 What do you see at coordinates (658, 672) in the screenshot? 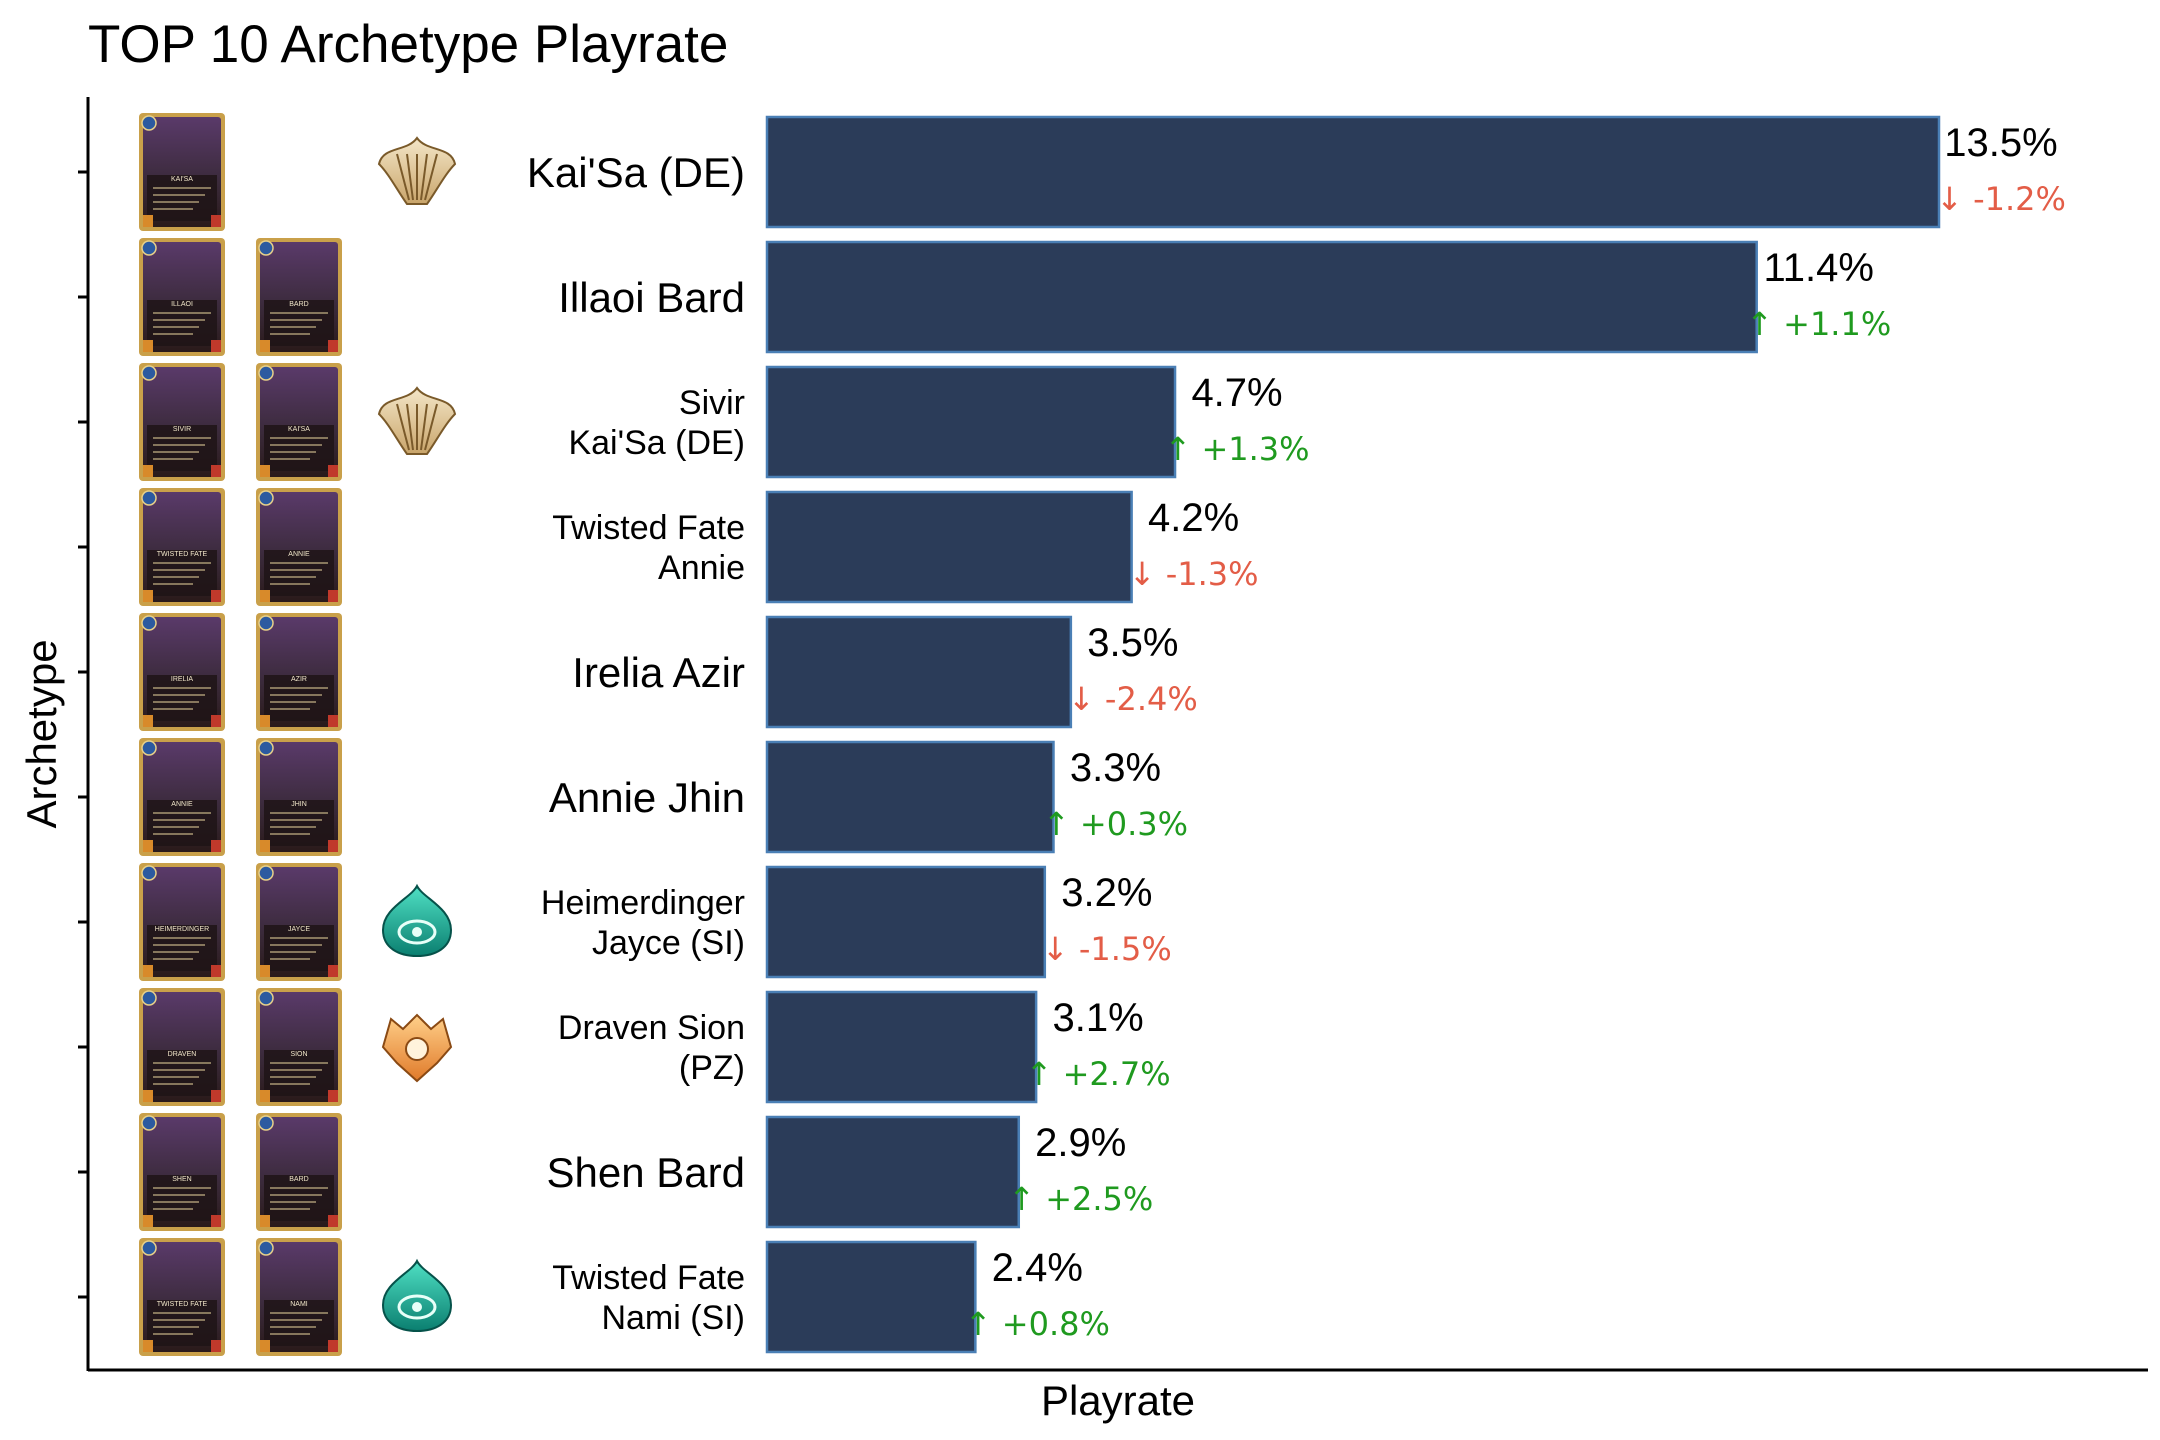
I see `category-label: Irelia Azir` at bounding box center [658, 672].